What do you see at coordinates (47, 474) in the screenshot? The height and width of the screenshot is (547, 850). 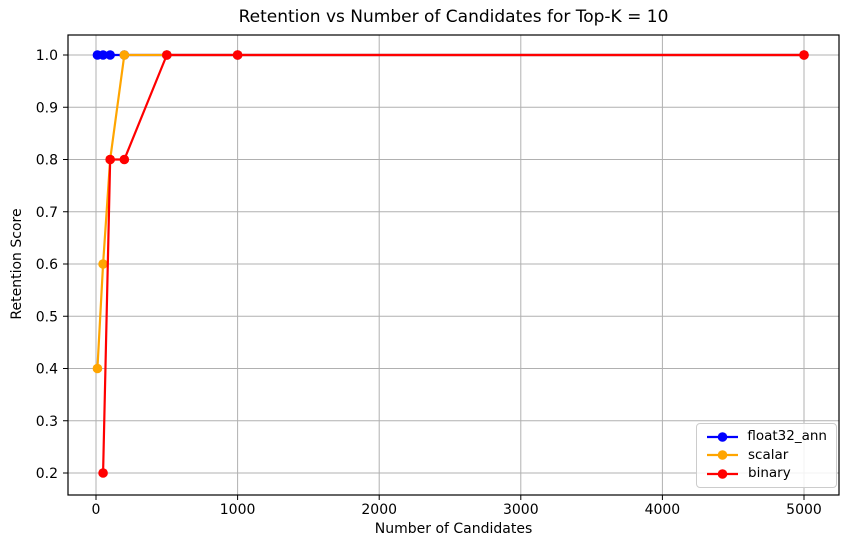 I see `y-tick-label: 0.2` at bounding box center [47, 474].